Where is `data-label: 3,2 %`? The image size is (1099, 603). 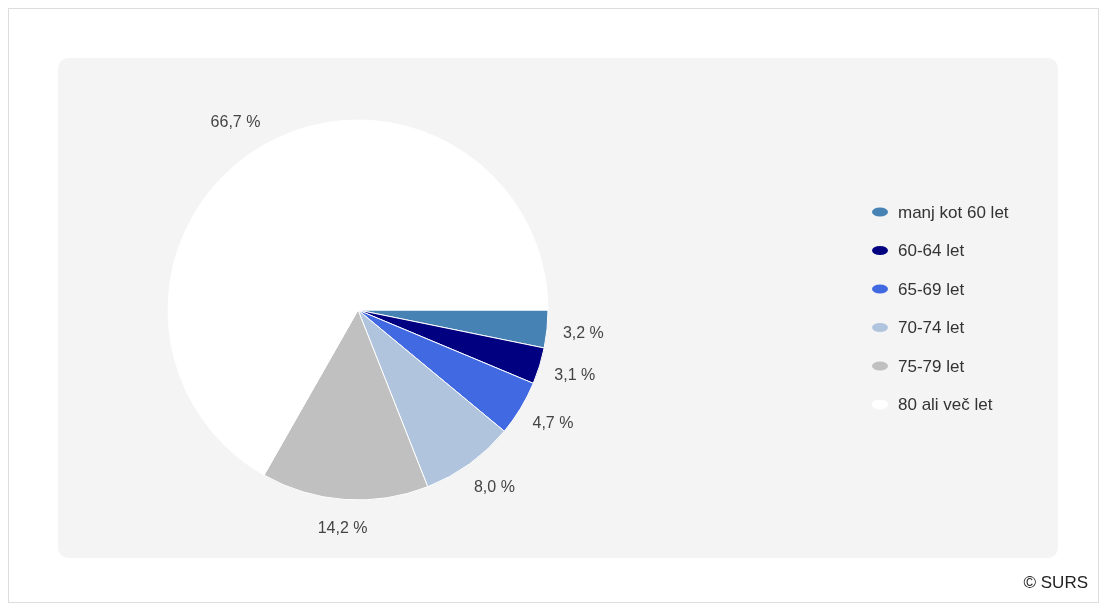 data-label: 3,2 % is located at coordinates (583, 332).